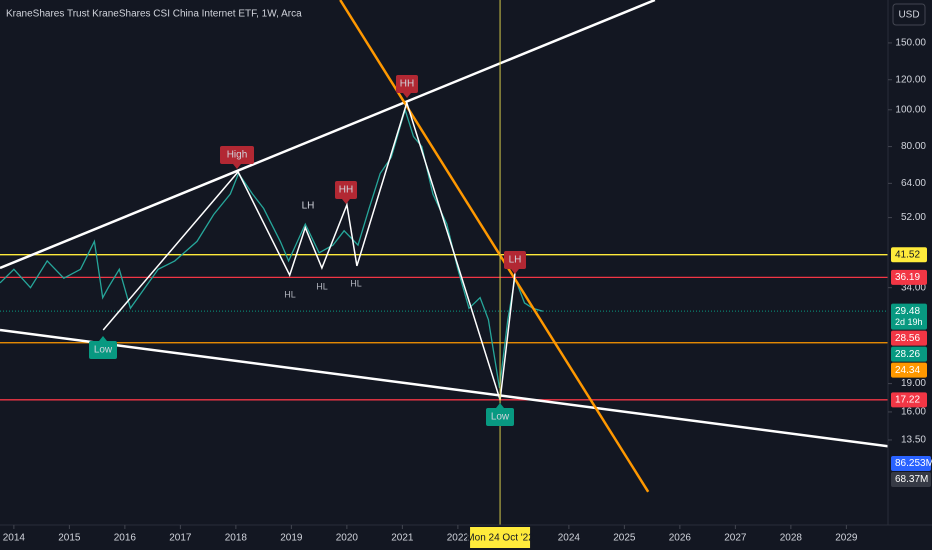 This screenshot has width=932, height=550. What do you see at coordinates (180, 538) in the screenshot?
I see `x-tick-label: 2017` at bounding box center [180, 538].